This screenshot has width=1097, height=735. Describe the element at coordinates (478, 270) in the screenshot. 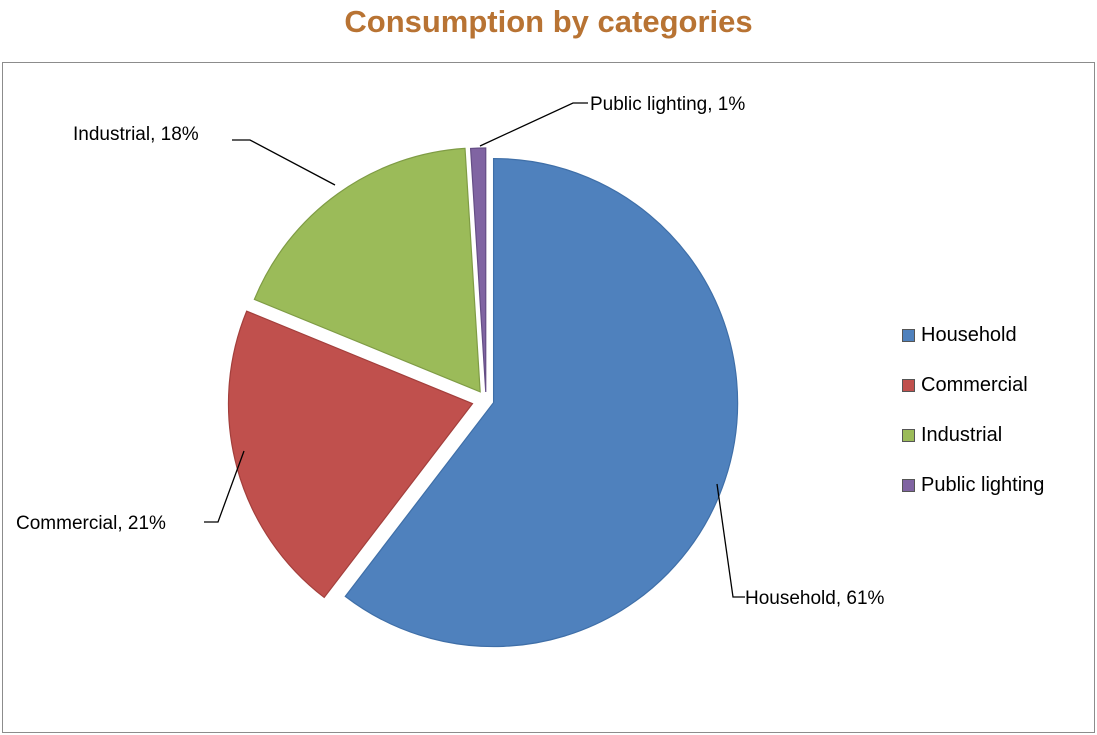

I see `pie-slice-public-lighting` at that location.